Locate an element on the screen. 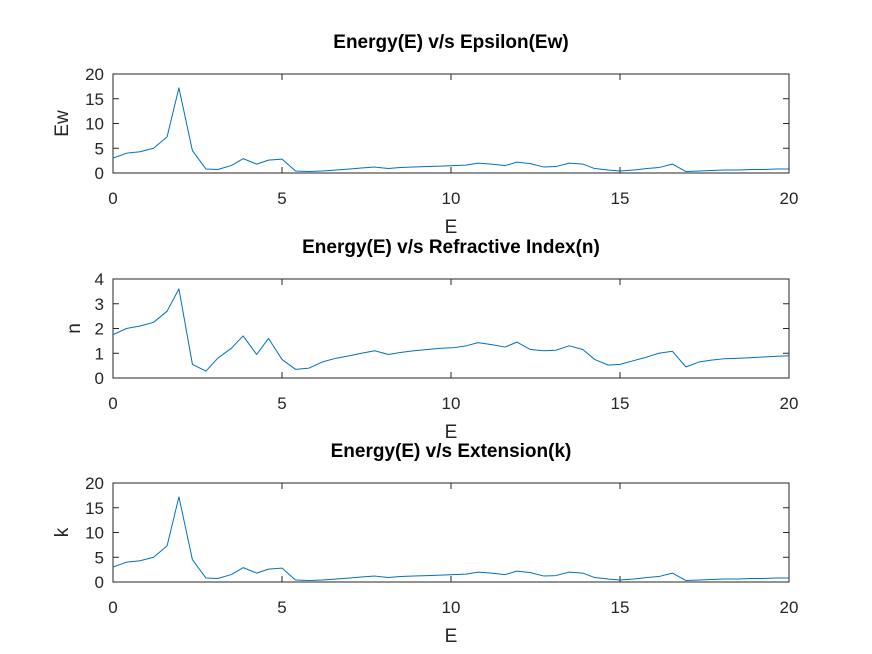  y-tick-label: 3 is located at coordinates (99, 304).